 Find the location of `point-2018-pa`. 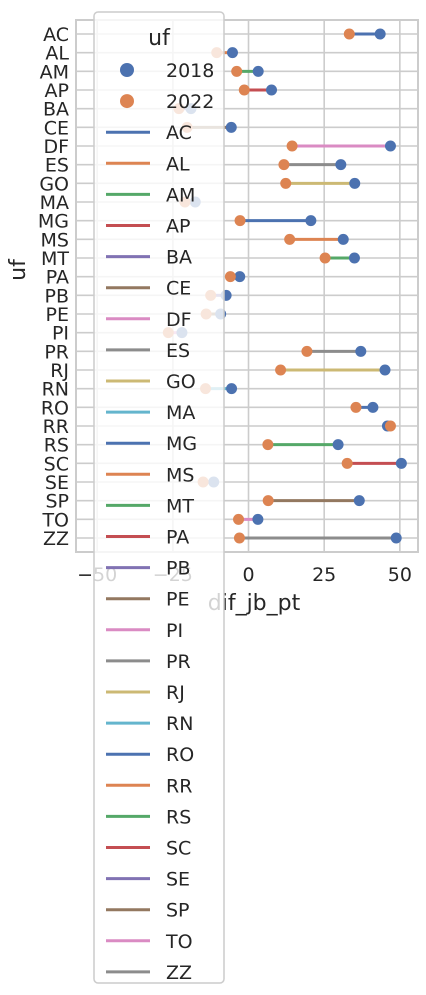

point-2018-pa is located at coordinates (240, 277).